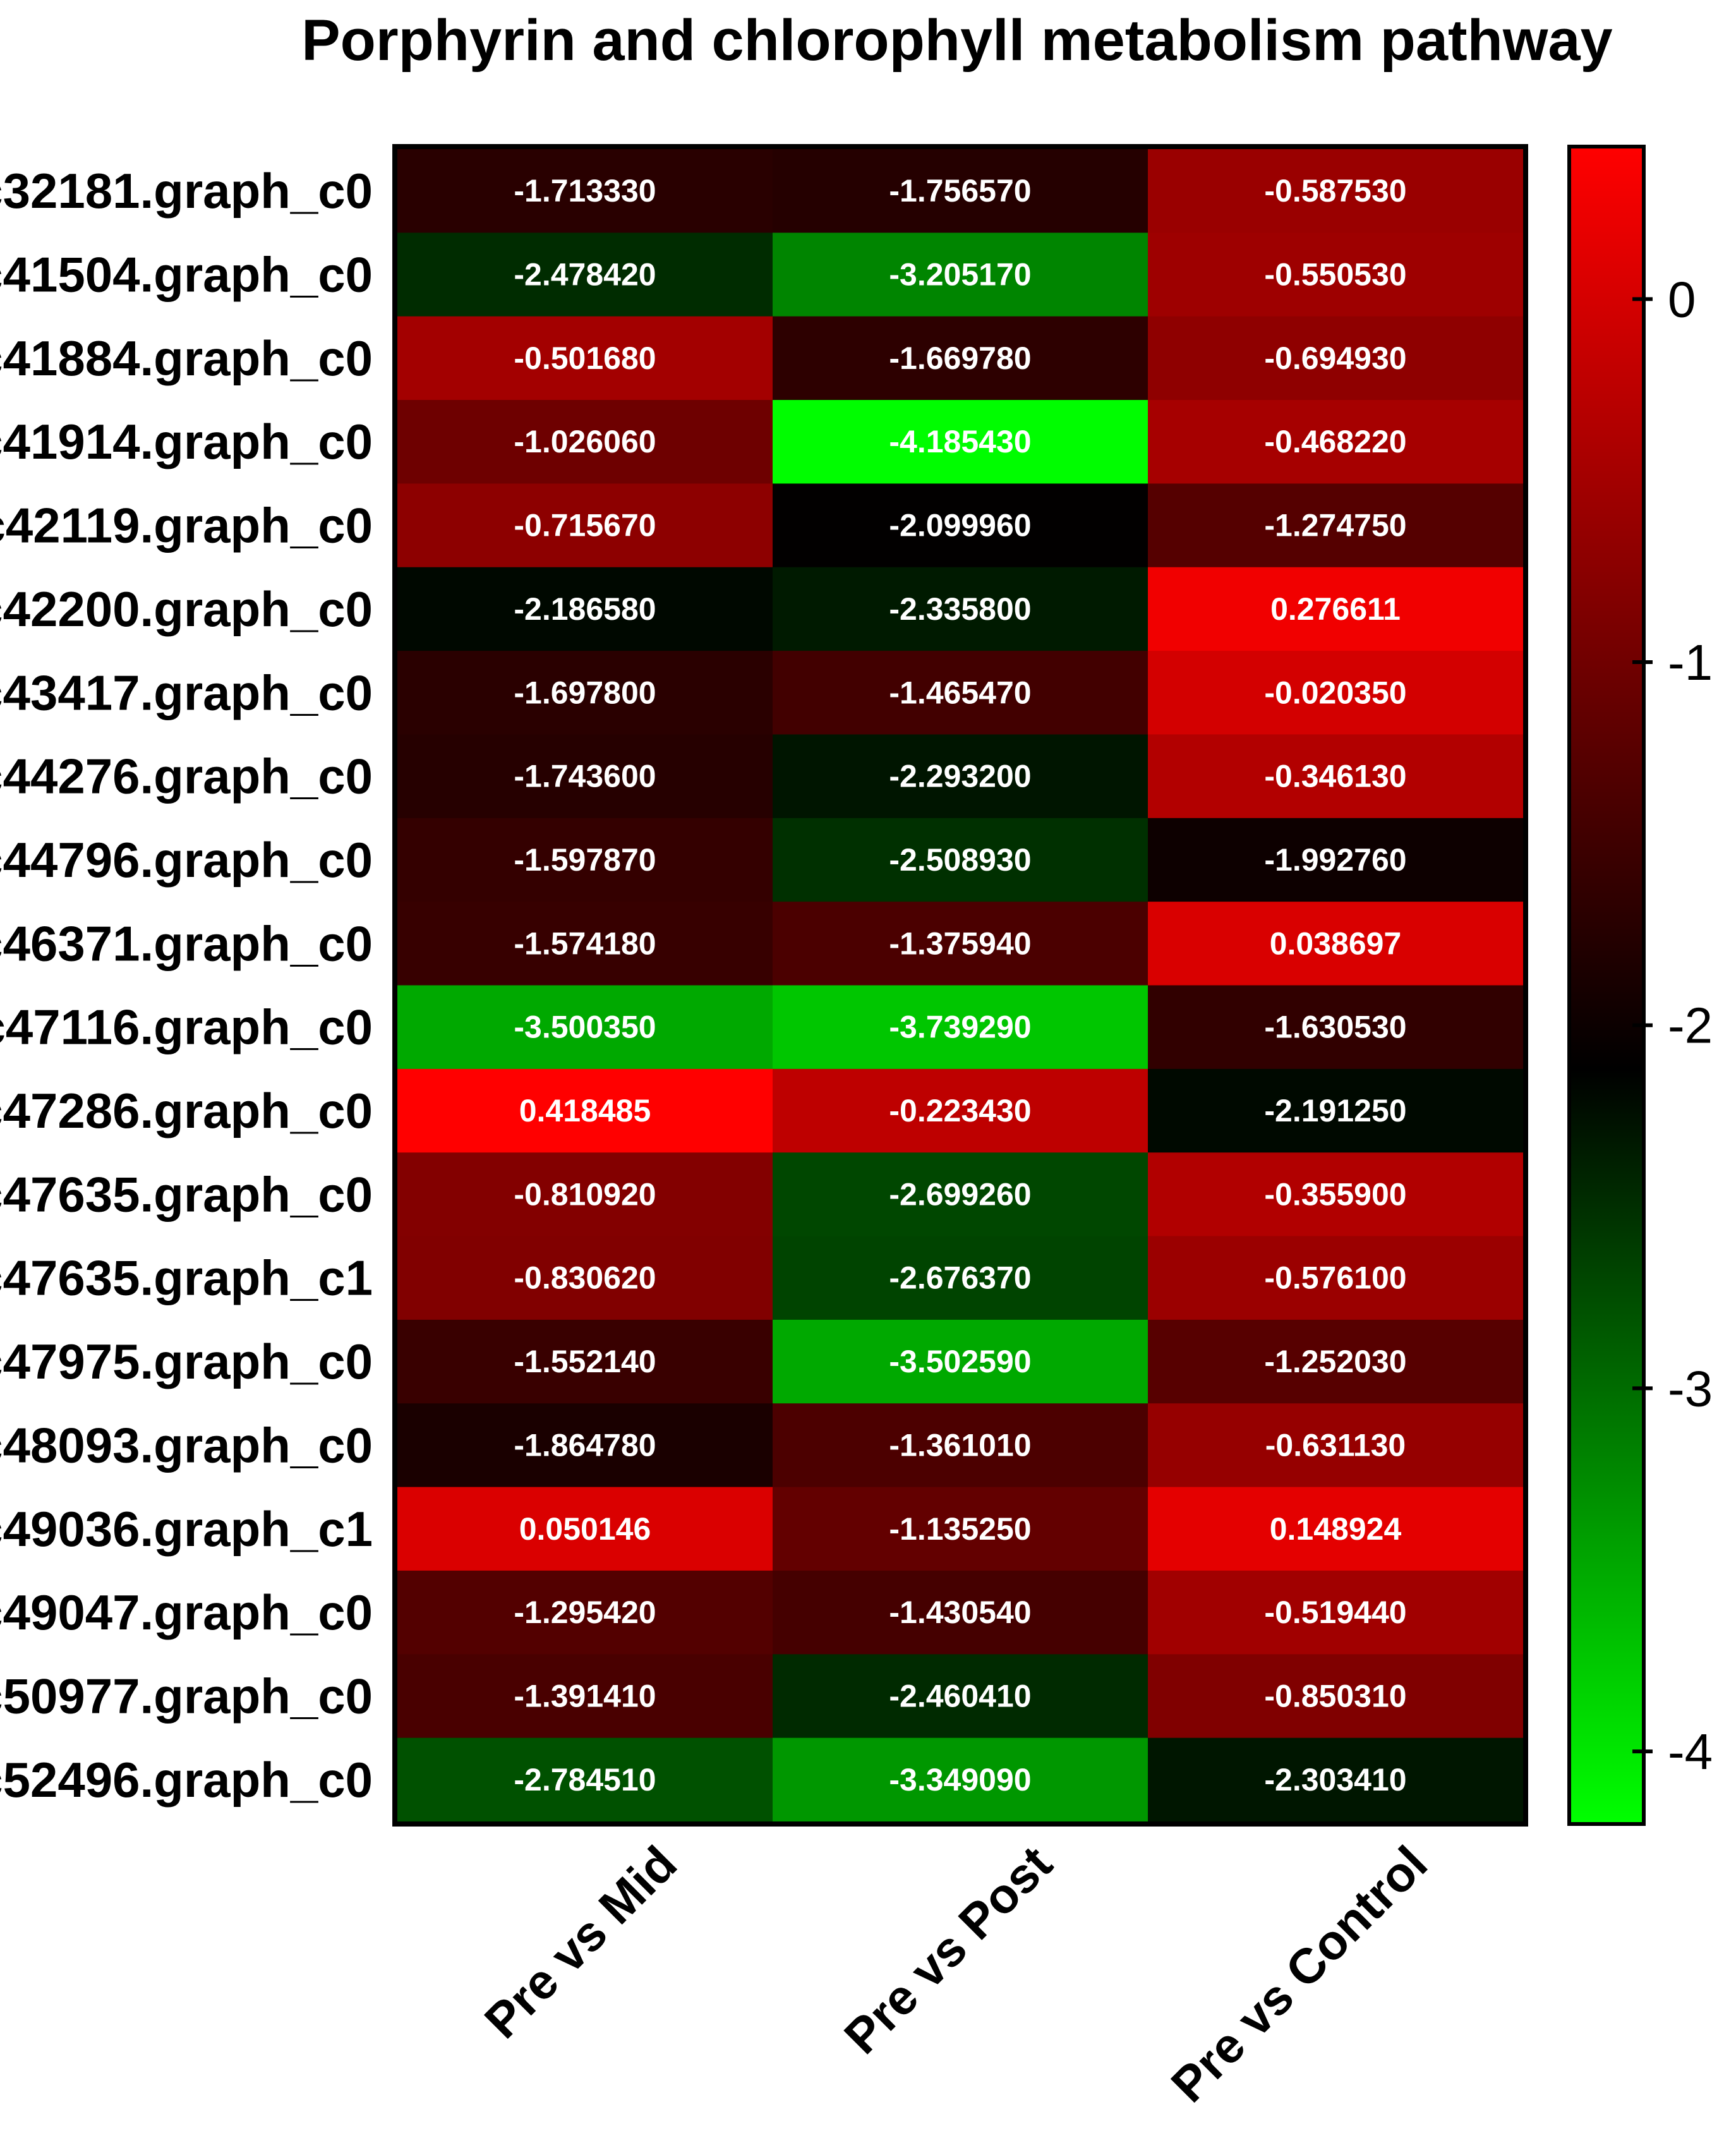 The image size is (1736, 2138). Describe the element at coordinates (1682, 299) in the screenshot. I see `colorbar-tick-label: 0` at that location.